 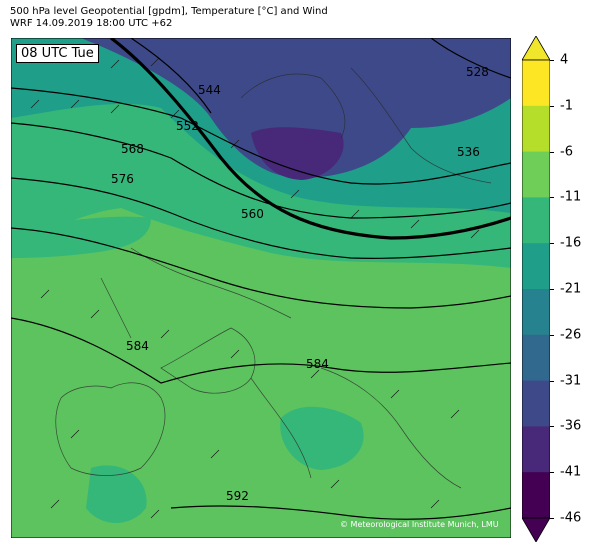 What do you see at coordinates (187, 126) in the screenshot?
I see `contour-label-552: 552` at bounding box center [187, 126].